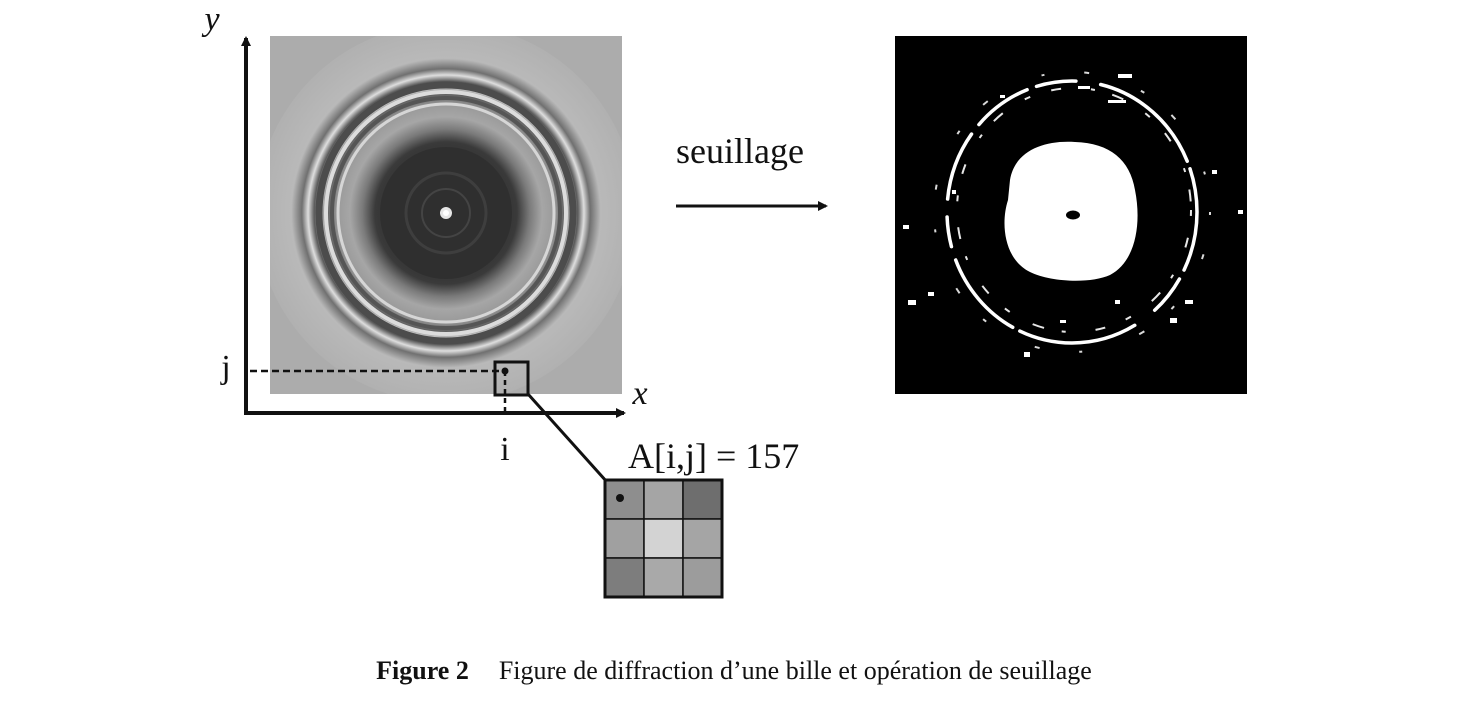  Describe the element at coordinates (225, 367) in the screenshot. I see `j-label: j` at that location.